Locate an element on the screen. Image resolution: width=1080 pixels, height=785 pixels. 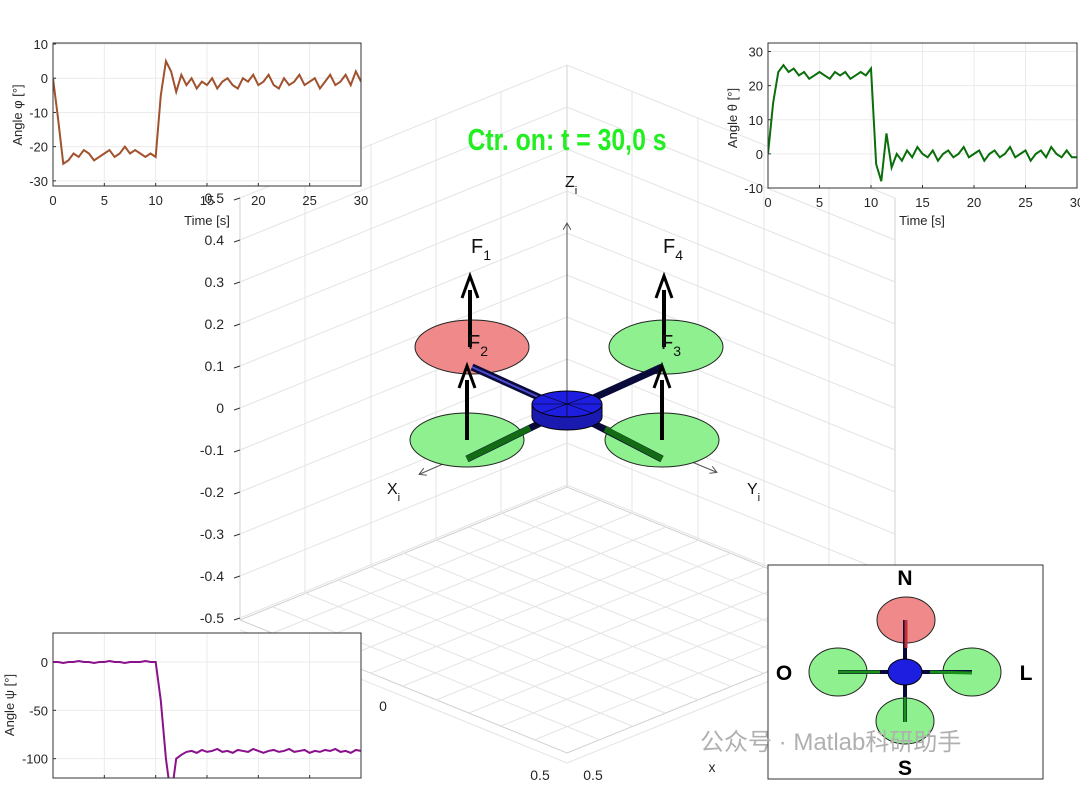
compass-hub is located at coordinates (905, 672).